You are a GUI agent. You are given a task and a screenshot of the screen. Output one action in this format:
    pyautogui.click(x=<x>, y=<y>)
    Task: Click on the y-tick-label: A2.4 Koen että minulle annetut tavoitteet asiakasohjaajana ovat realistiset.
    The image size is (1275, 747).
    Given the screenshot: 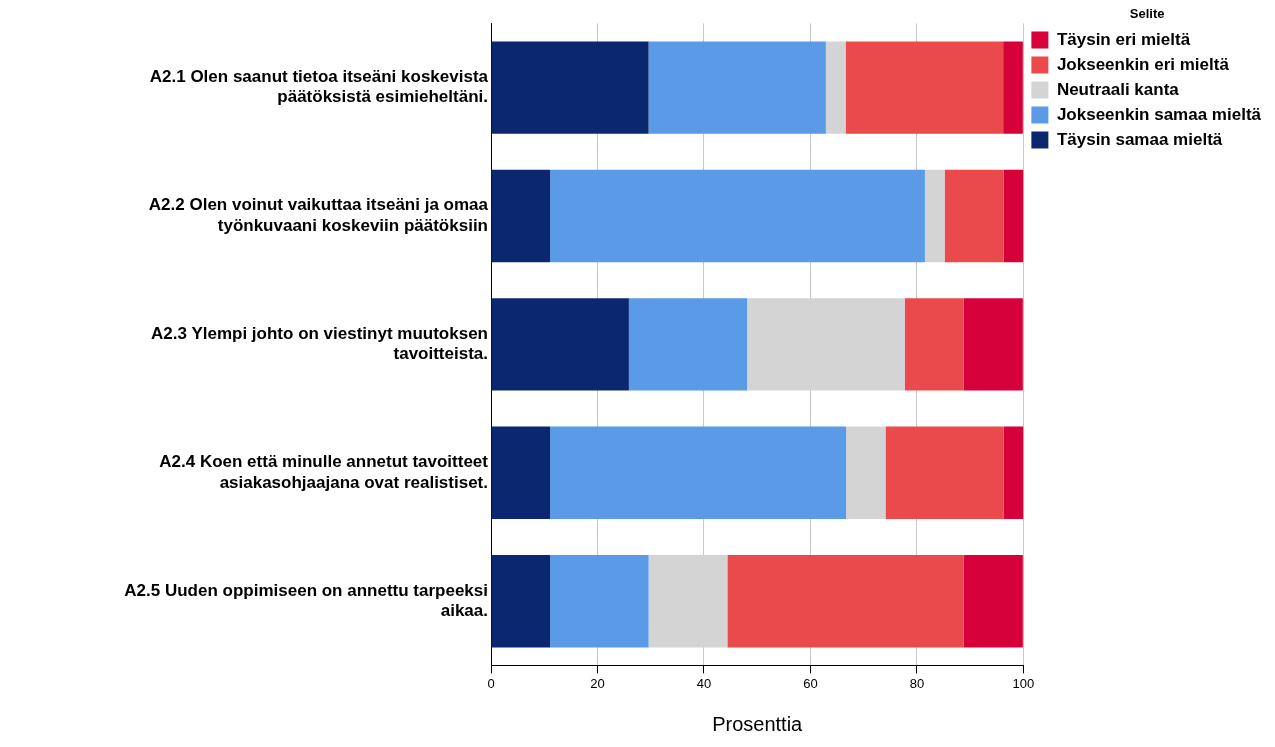 What is the action you would take?
    pyautogui.click(x=324, y=472)
    